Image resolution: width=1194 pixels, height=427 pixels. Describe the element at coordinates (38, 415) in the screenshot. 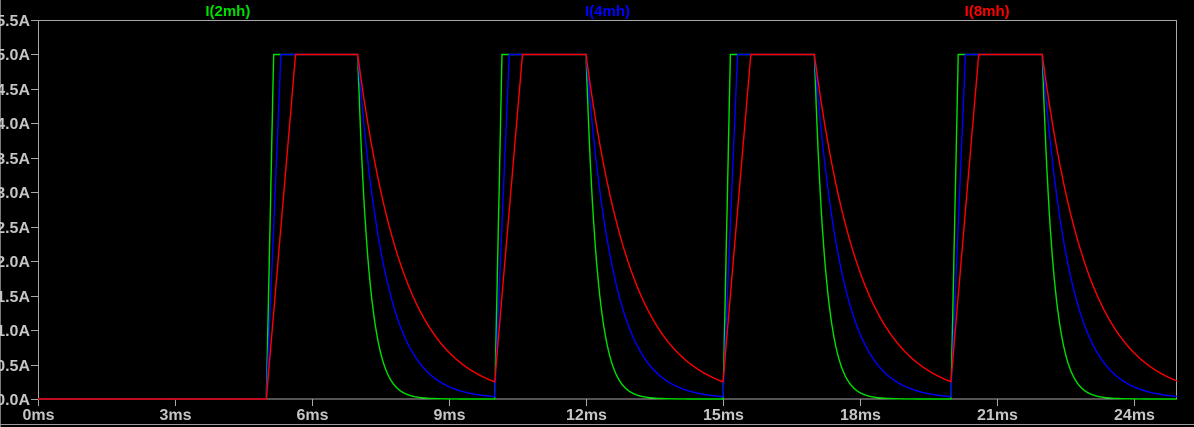

I see `x-tick-label: 0ms` at that location.